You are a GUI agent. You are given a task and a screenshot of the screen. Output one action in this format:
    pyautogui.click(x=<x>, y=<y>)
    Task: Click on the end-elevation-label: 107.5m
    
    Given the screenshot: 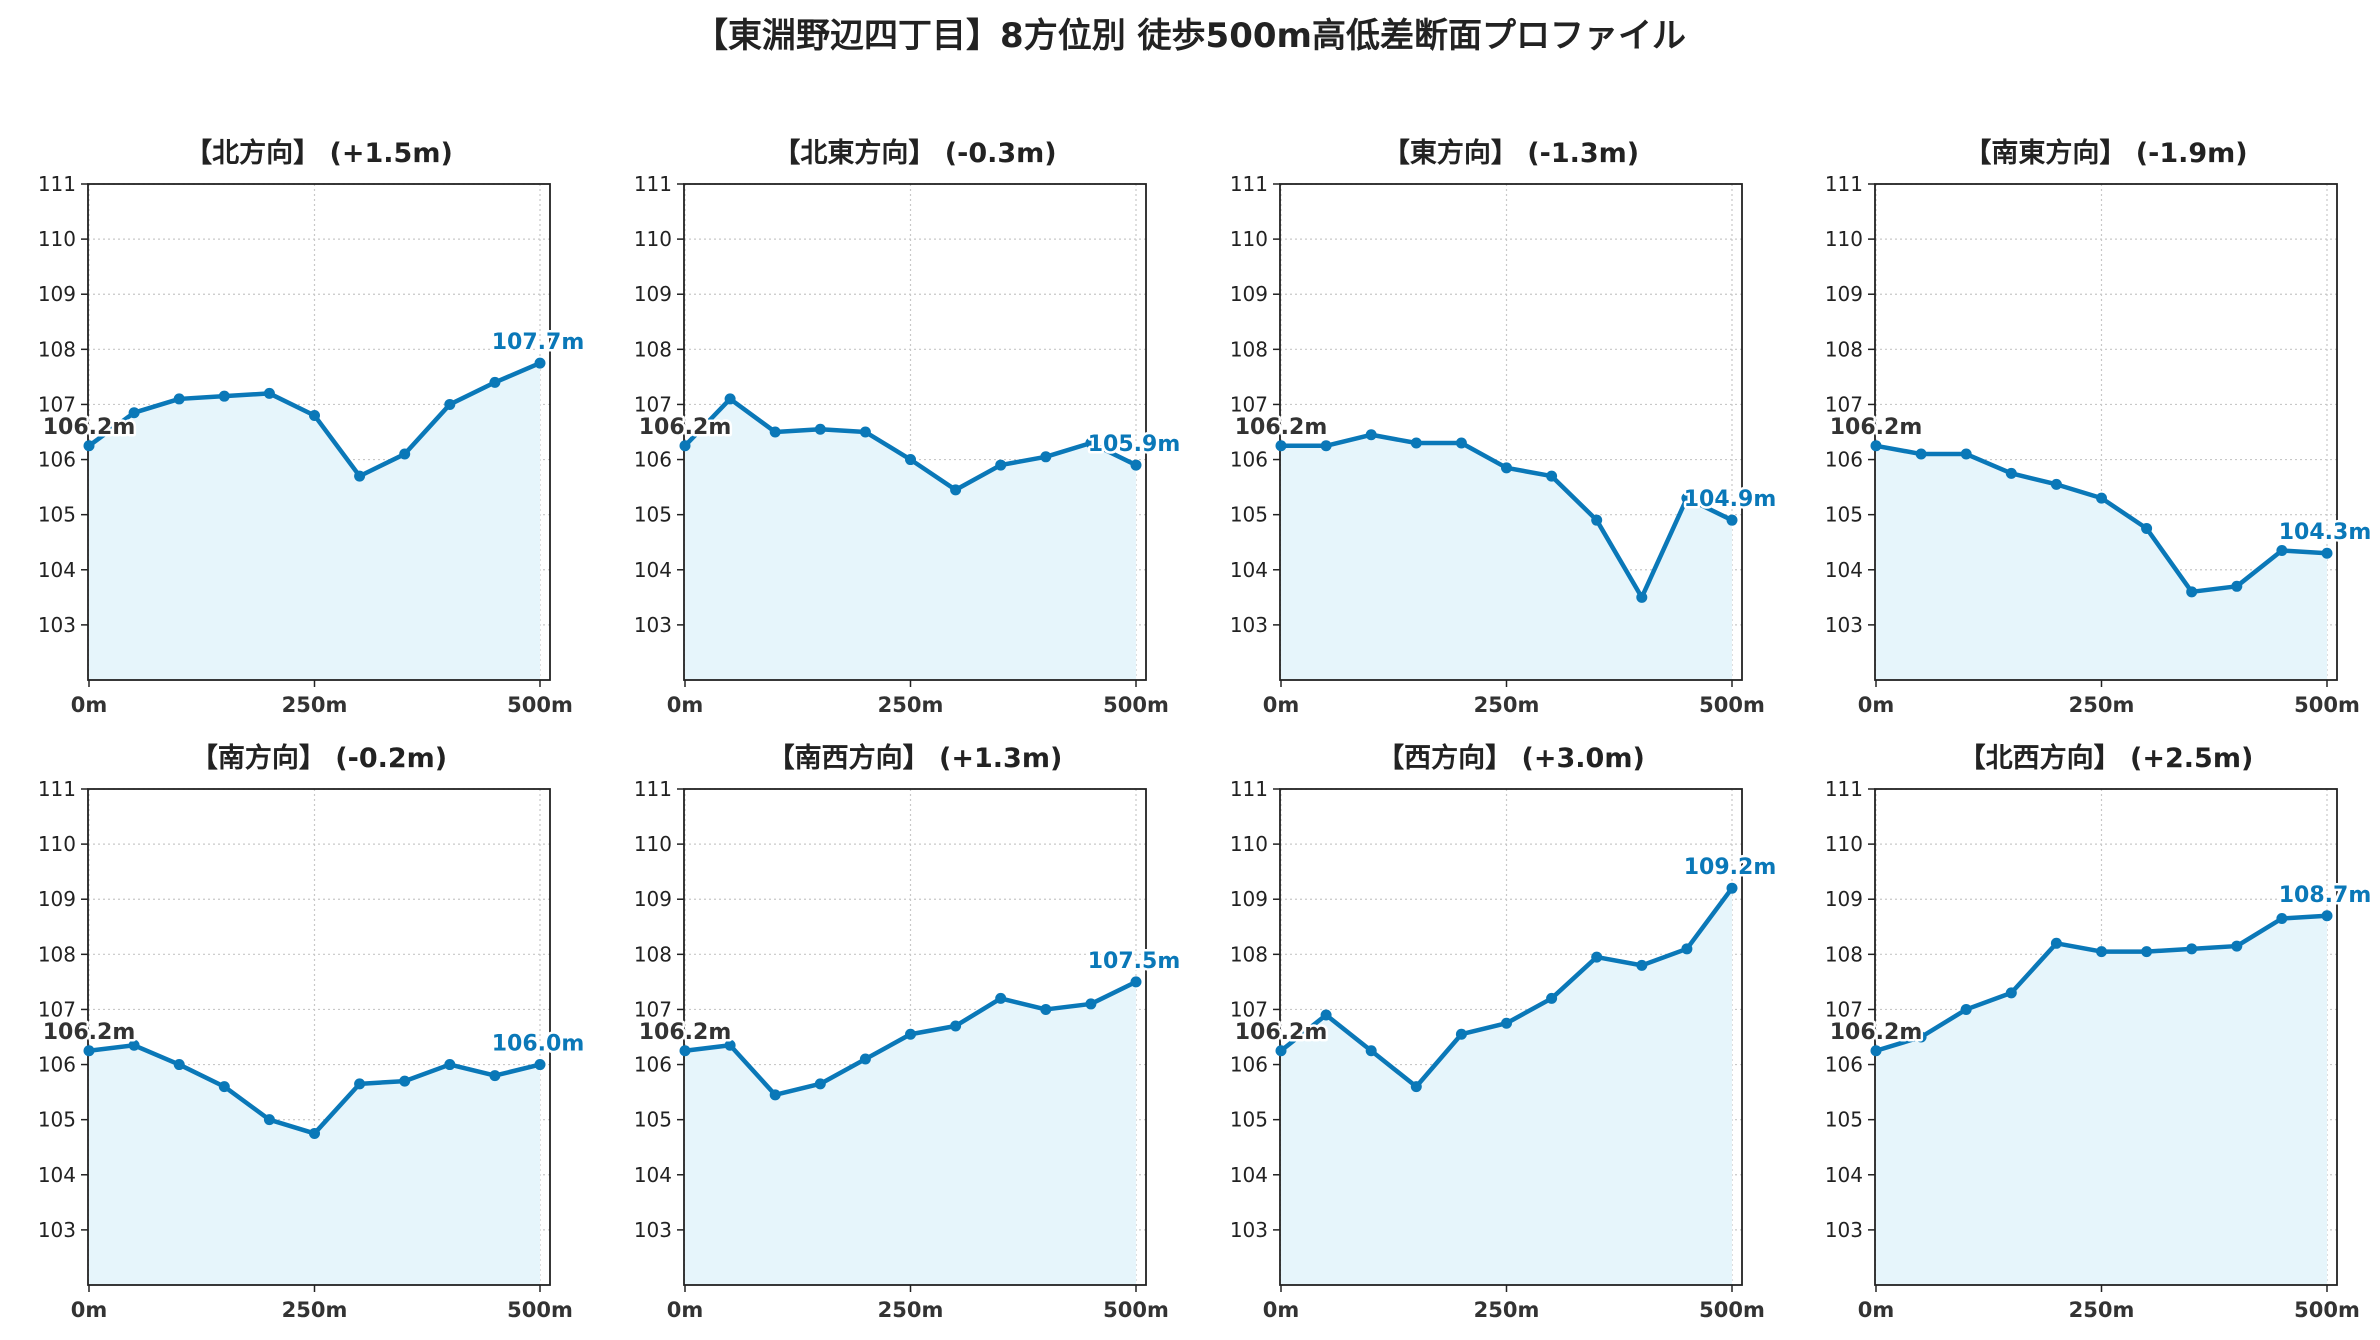 What is the action you would take?
    pyautogui.click(x=1134, y=961)
    